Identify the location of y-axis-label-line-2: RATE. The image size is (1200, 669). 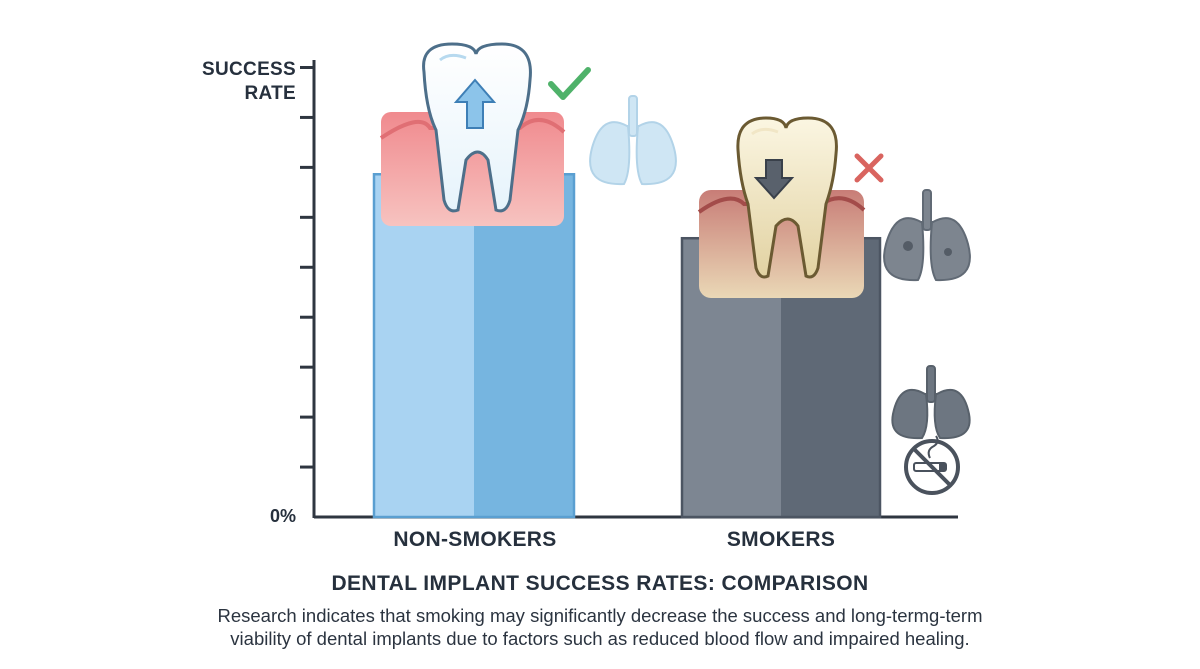
(270, 93).